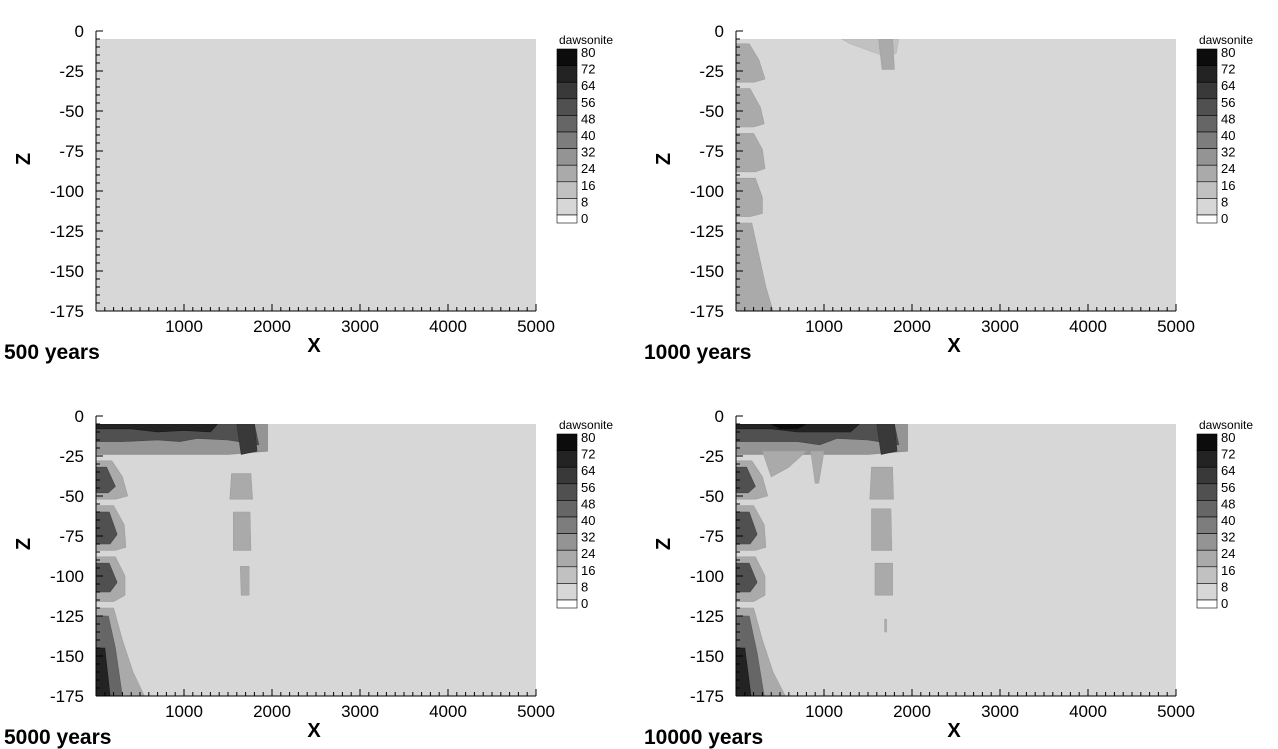 The height and width of the screenshot is (749, 1278). What do you see at coordinates (314, 731) in the screenshot?
I see `x-axis-title: X` at bounding box center [314, 731].